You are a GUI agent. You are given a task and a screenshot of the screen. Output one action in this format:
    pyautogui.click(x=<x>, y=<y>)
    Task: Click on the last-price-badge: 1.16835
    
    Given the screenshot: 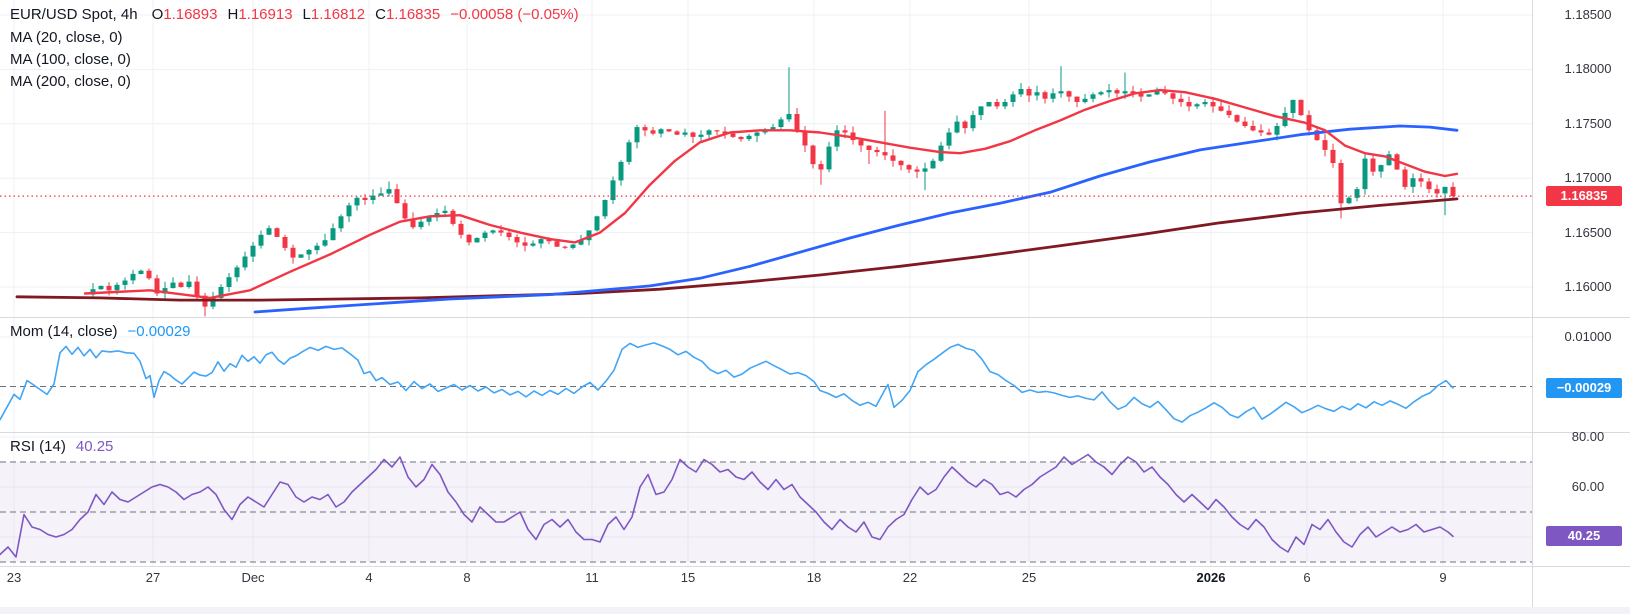 What is the action you would take?
    pyautogui.click(x=1584, y=196)
    